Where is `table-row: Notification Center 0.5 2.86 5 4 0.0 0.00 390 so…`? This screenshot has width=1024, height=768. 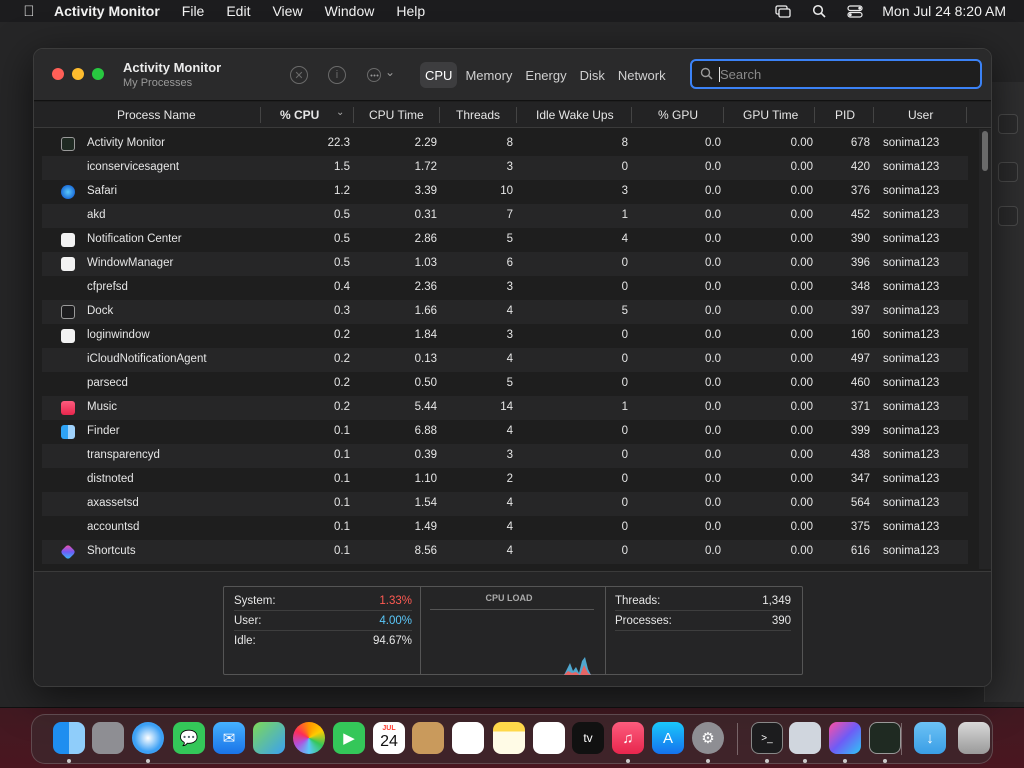
table-row: Notification Center 0.5 2.86 5 4 0.0 0.00 390 so… is located at coordinates (505, 240).